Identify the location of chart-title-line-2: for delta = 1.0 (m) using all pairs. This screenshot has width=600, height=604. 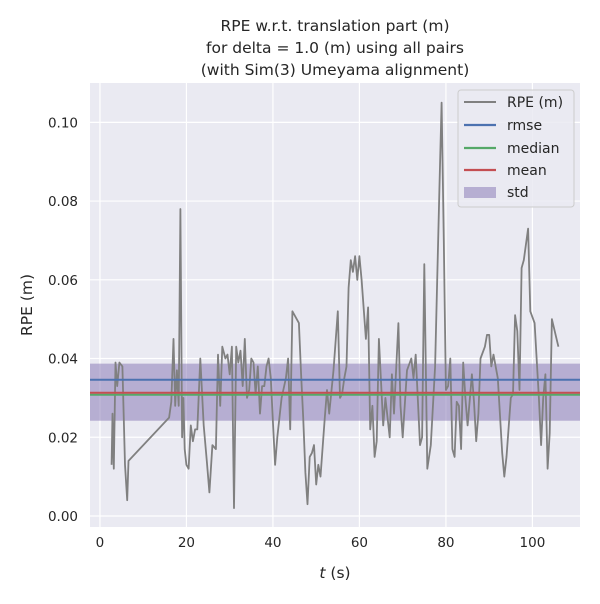
(335, 48).